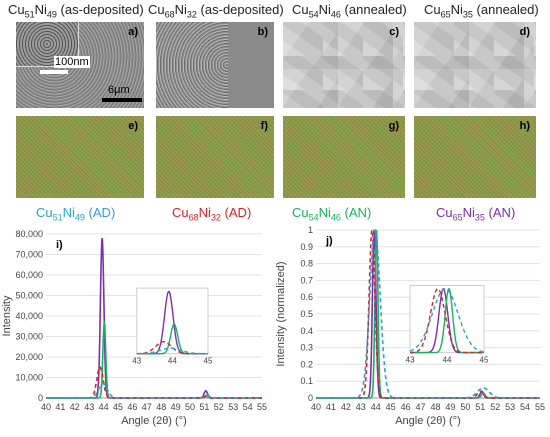 The height and width of the screenshot is (437, 550). What do you see at coordinates (481, 11) in the screenshot?
I see `title-cu65ni35-an: Cu65Ni35 (annealed)` at bounding box center [481, 11].